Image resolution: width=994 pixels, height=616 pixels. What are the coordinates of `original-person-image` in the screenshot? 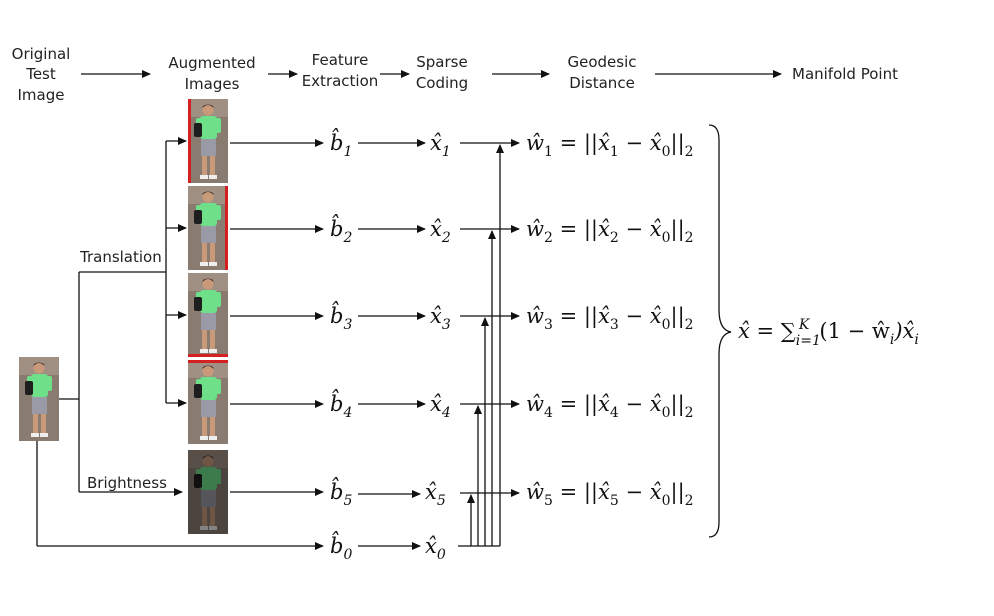 It's located at (39, 399).